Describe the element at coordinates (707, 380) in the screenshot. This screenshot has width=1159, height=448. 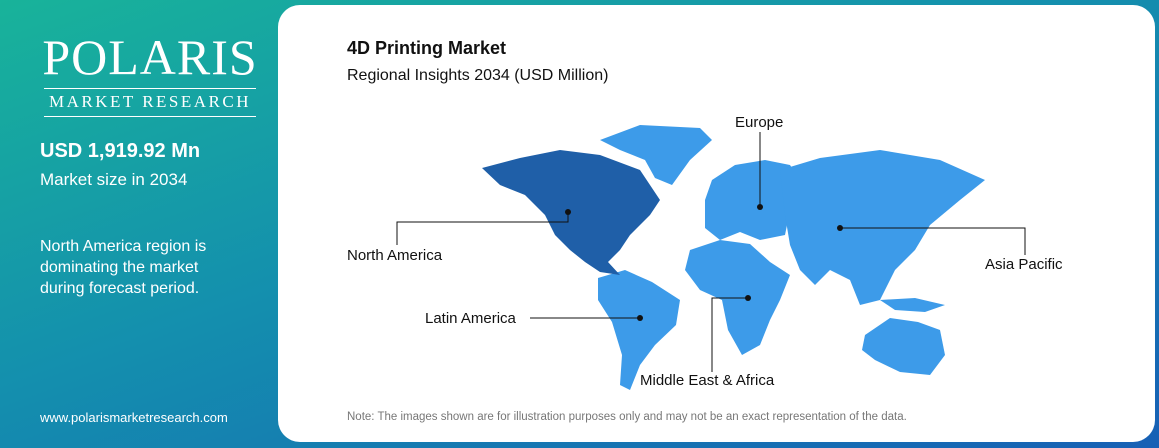
I see `region-label: Middle East & Africa` at that location.